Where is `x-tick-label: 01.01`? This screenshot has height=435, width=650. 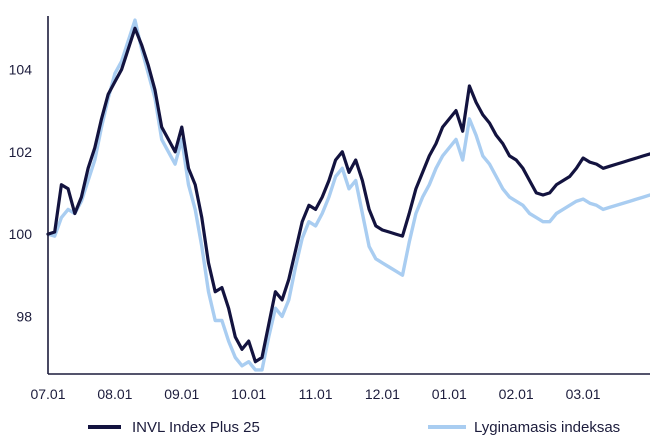
x-tick-label: 01.01 is located at coordinates (449, 394).